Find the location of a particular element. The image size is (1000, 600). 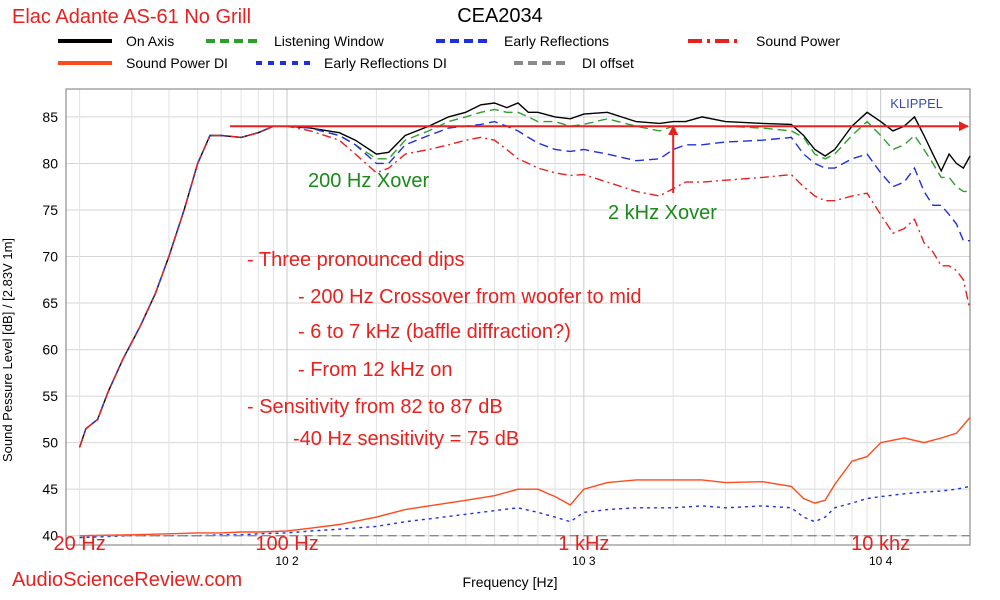

series-line-early-reflections-di is located at coordinates (525, 512).